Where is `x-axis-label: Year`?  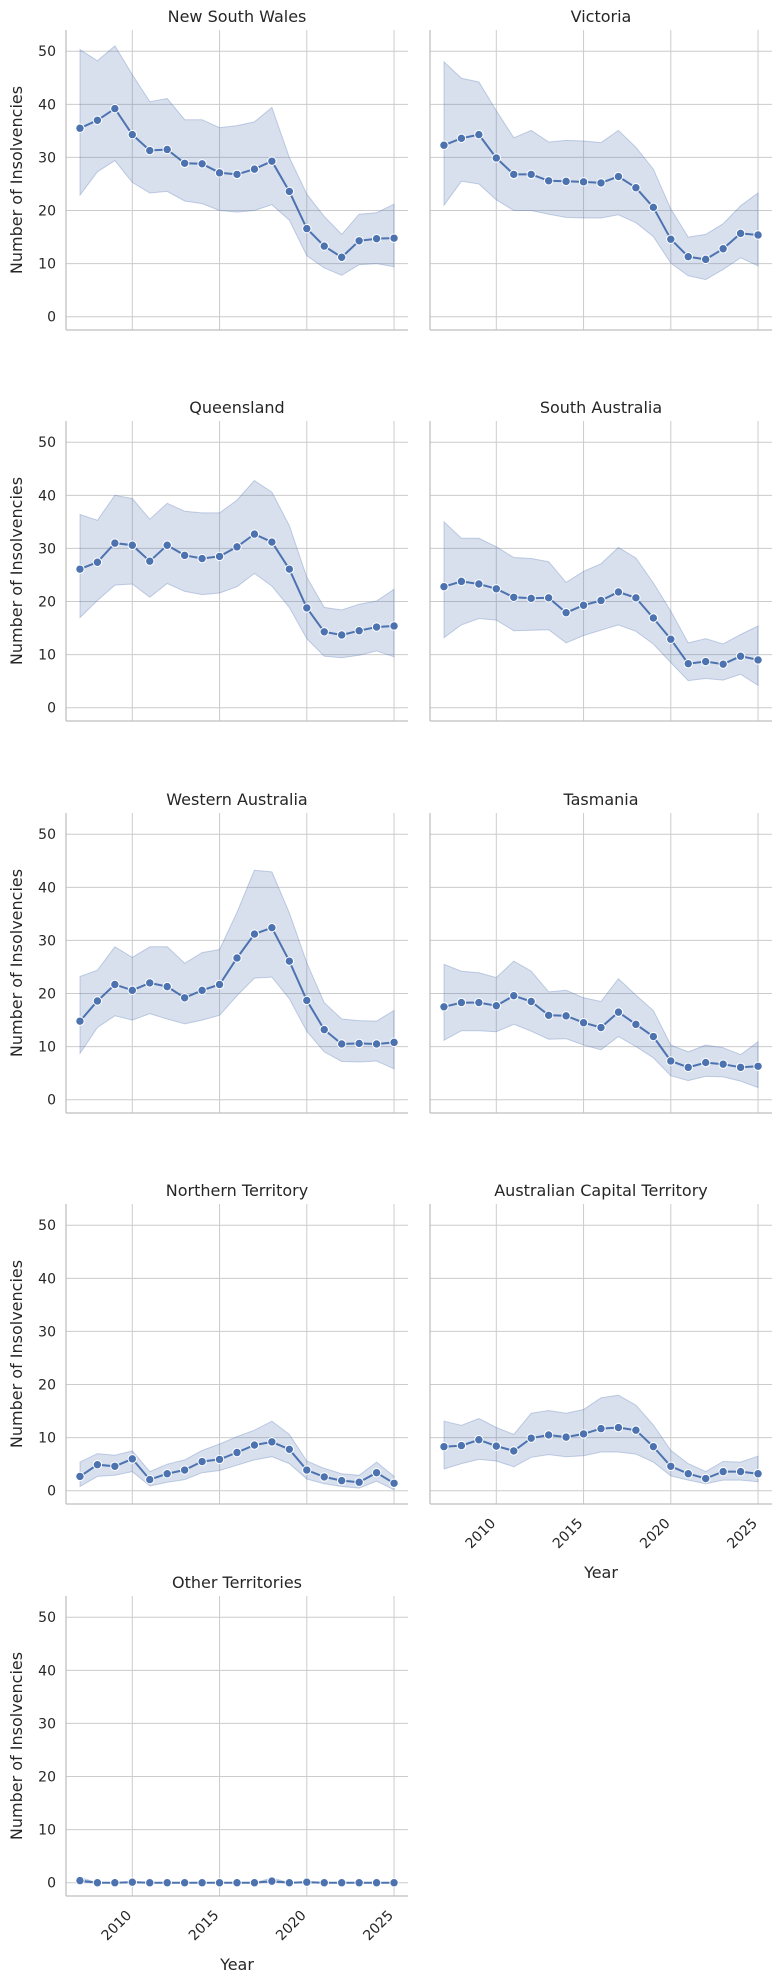 x-axis-label: Year is located at coordinates (236, 1964).